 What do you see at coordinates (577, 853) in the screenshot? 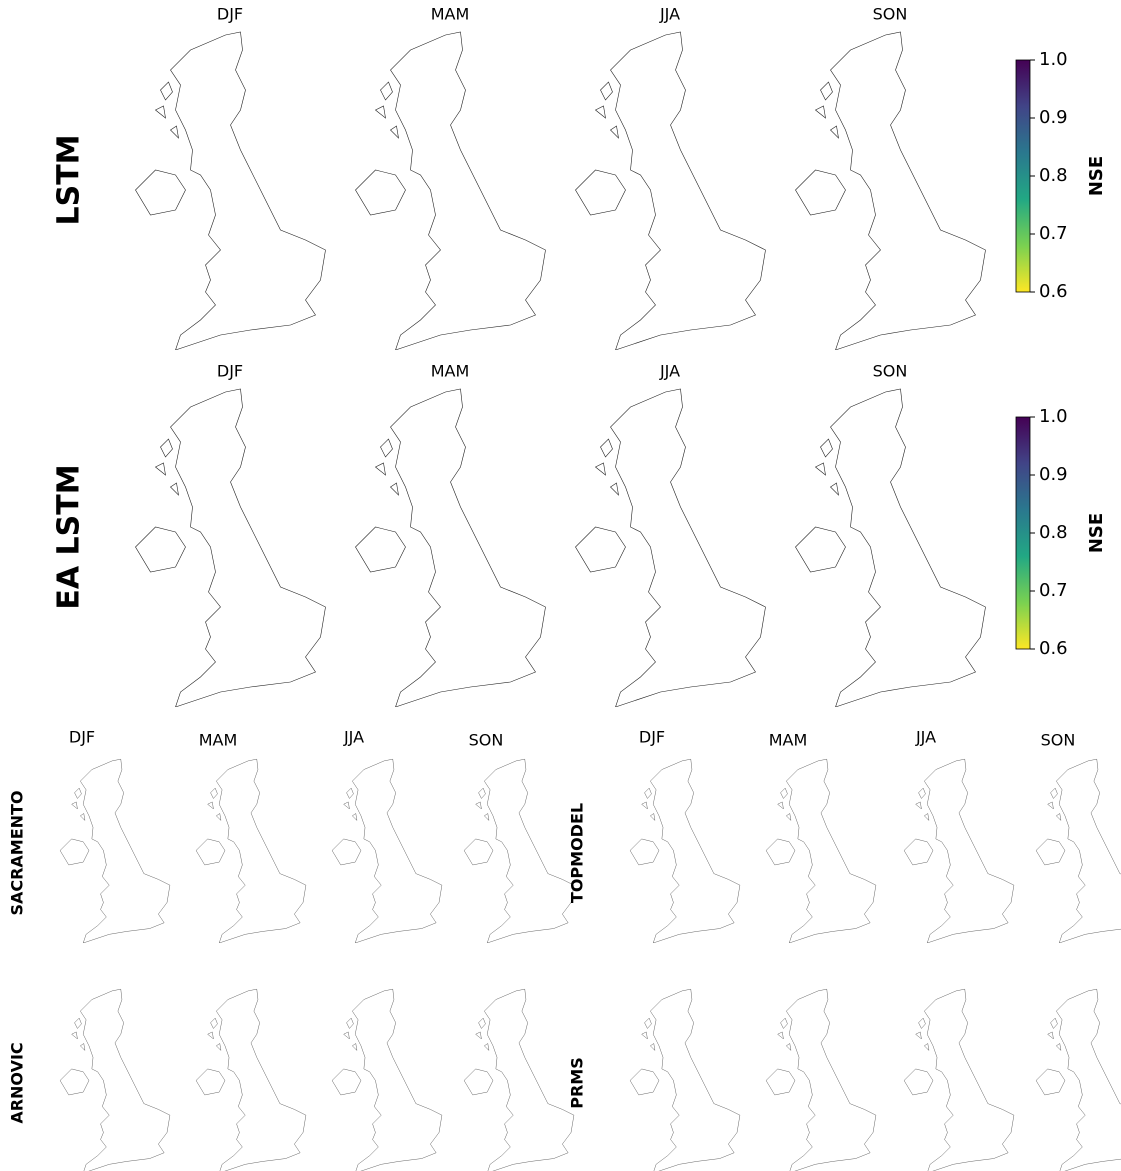
I see `row-label: TOPMODEL` at bounding box center [577, 853].